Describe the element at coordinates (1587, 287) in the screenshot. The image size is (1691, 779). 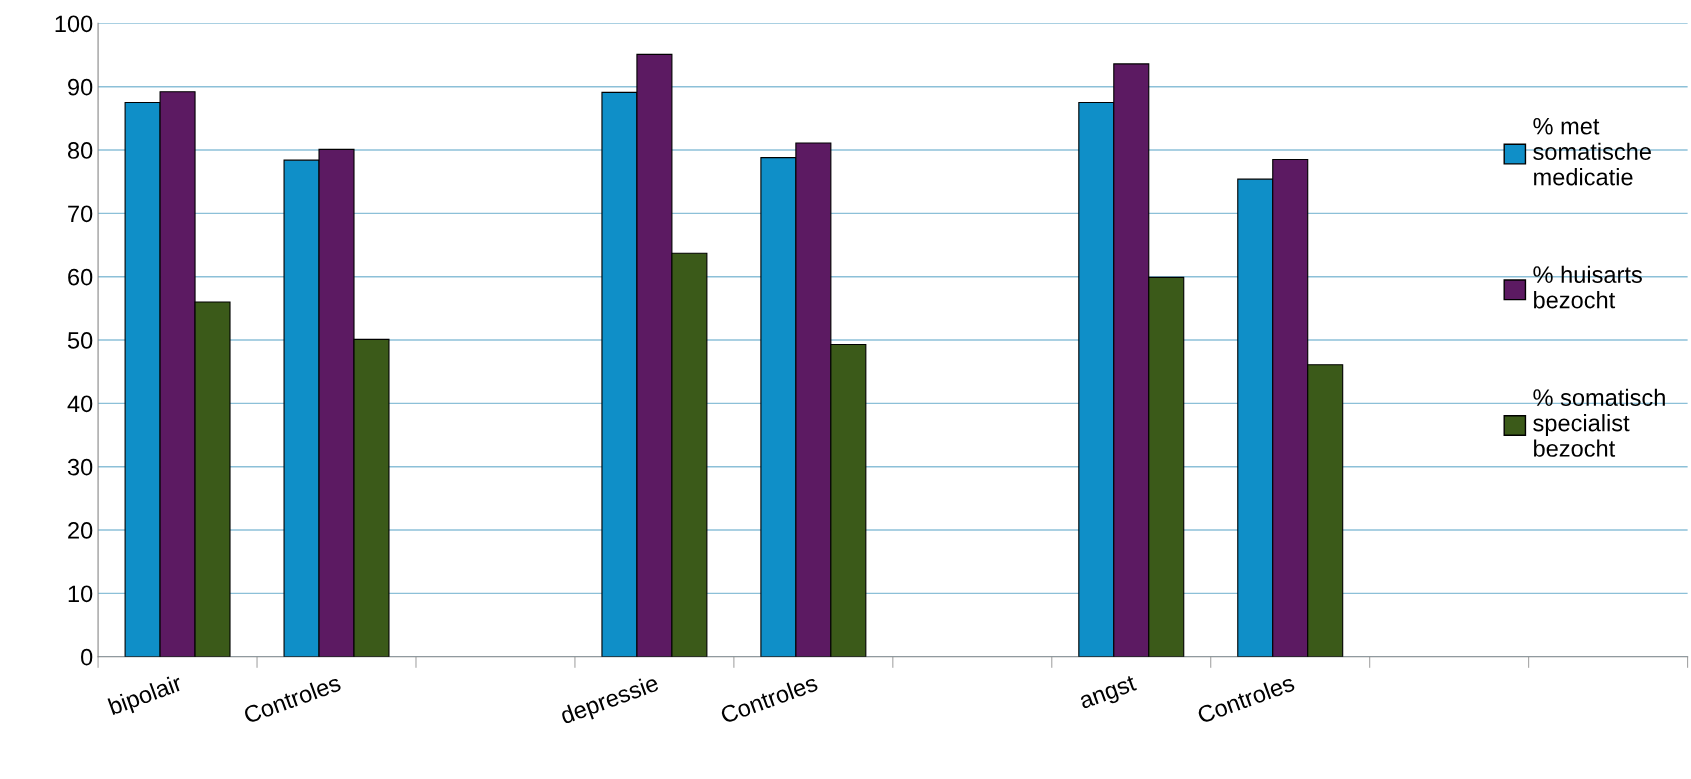
I see `legend-label: % huisarts bezocht` at that location.